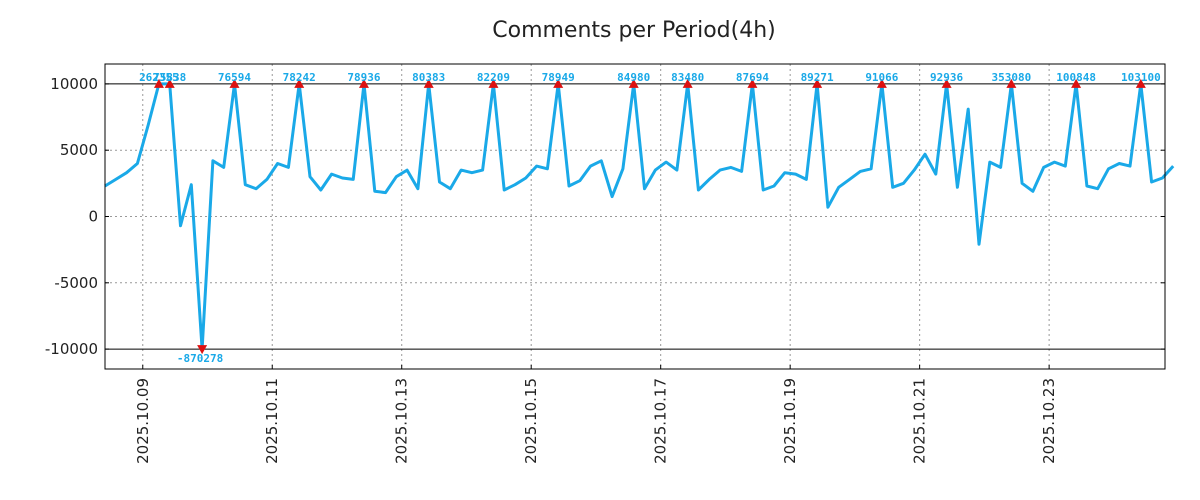  I want to click on peak-label: 76594, so click(234, 77).